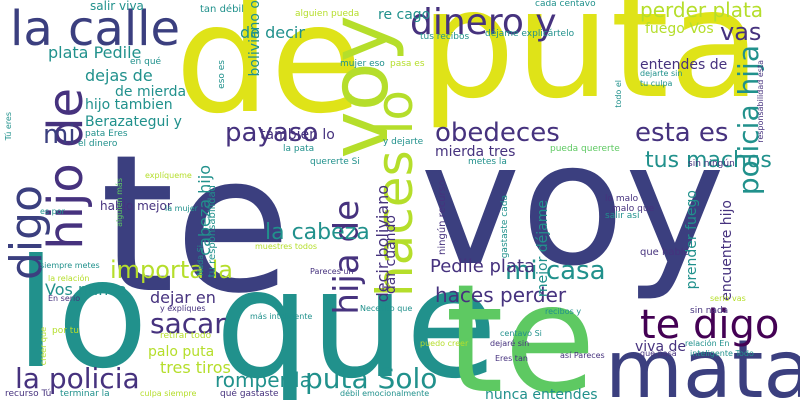 This screenshot has height=400, width=800. I want to click on cloud-word-tú-eres: Tú eres, so click(8, 126).